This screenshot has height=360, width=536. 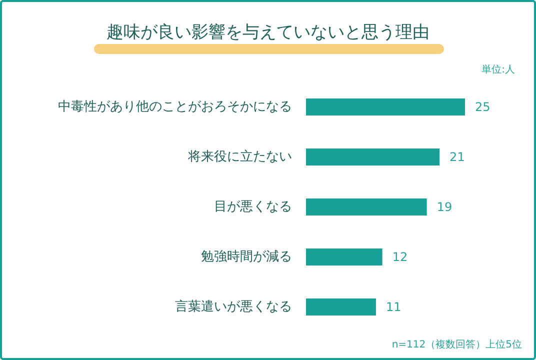 I want to click on data-label: 19, so click(x=444, y=207).